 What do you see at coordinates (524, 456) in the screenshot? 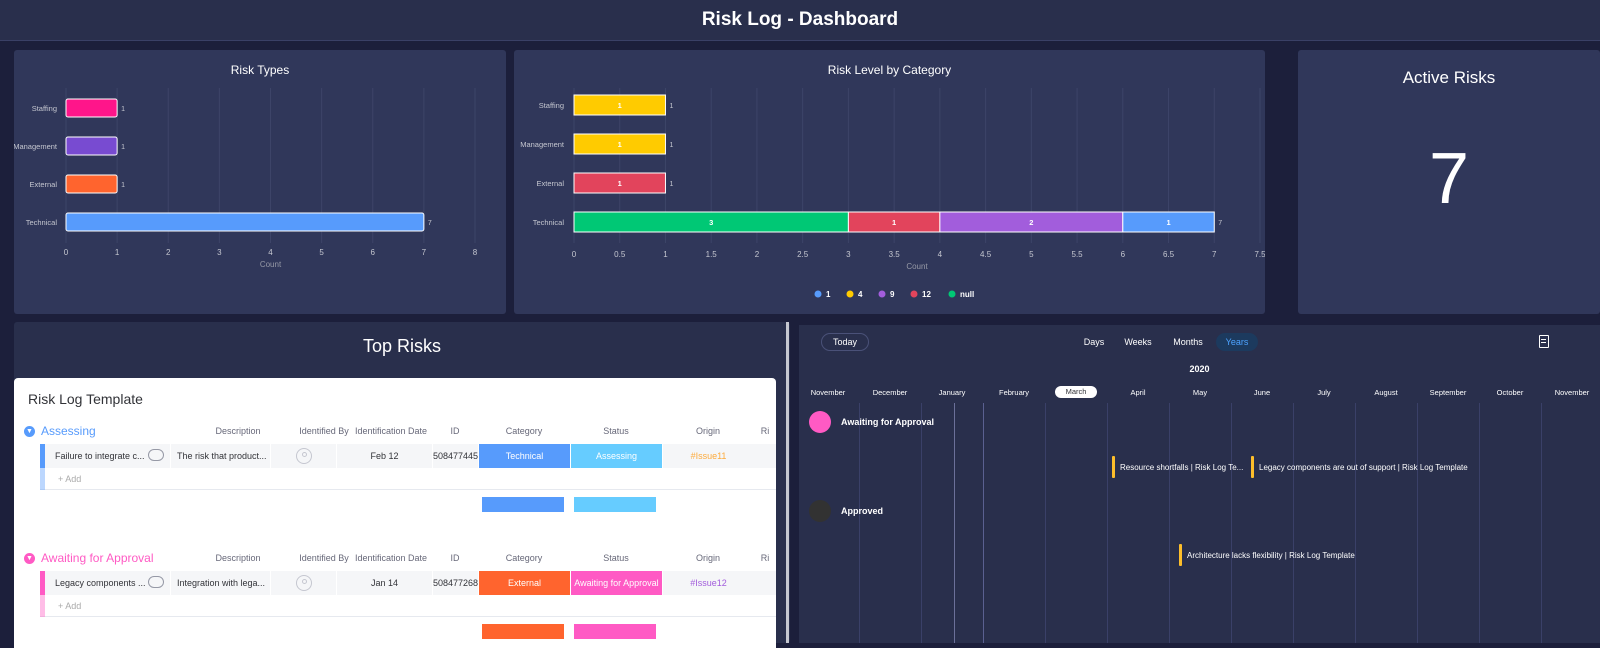
I see `category-cell: Technical` at bounding box center [524, 456].